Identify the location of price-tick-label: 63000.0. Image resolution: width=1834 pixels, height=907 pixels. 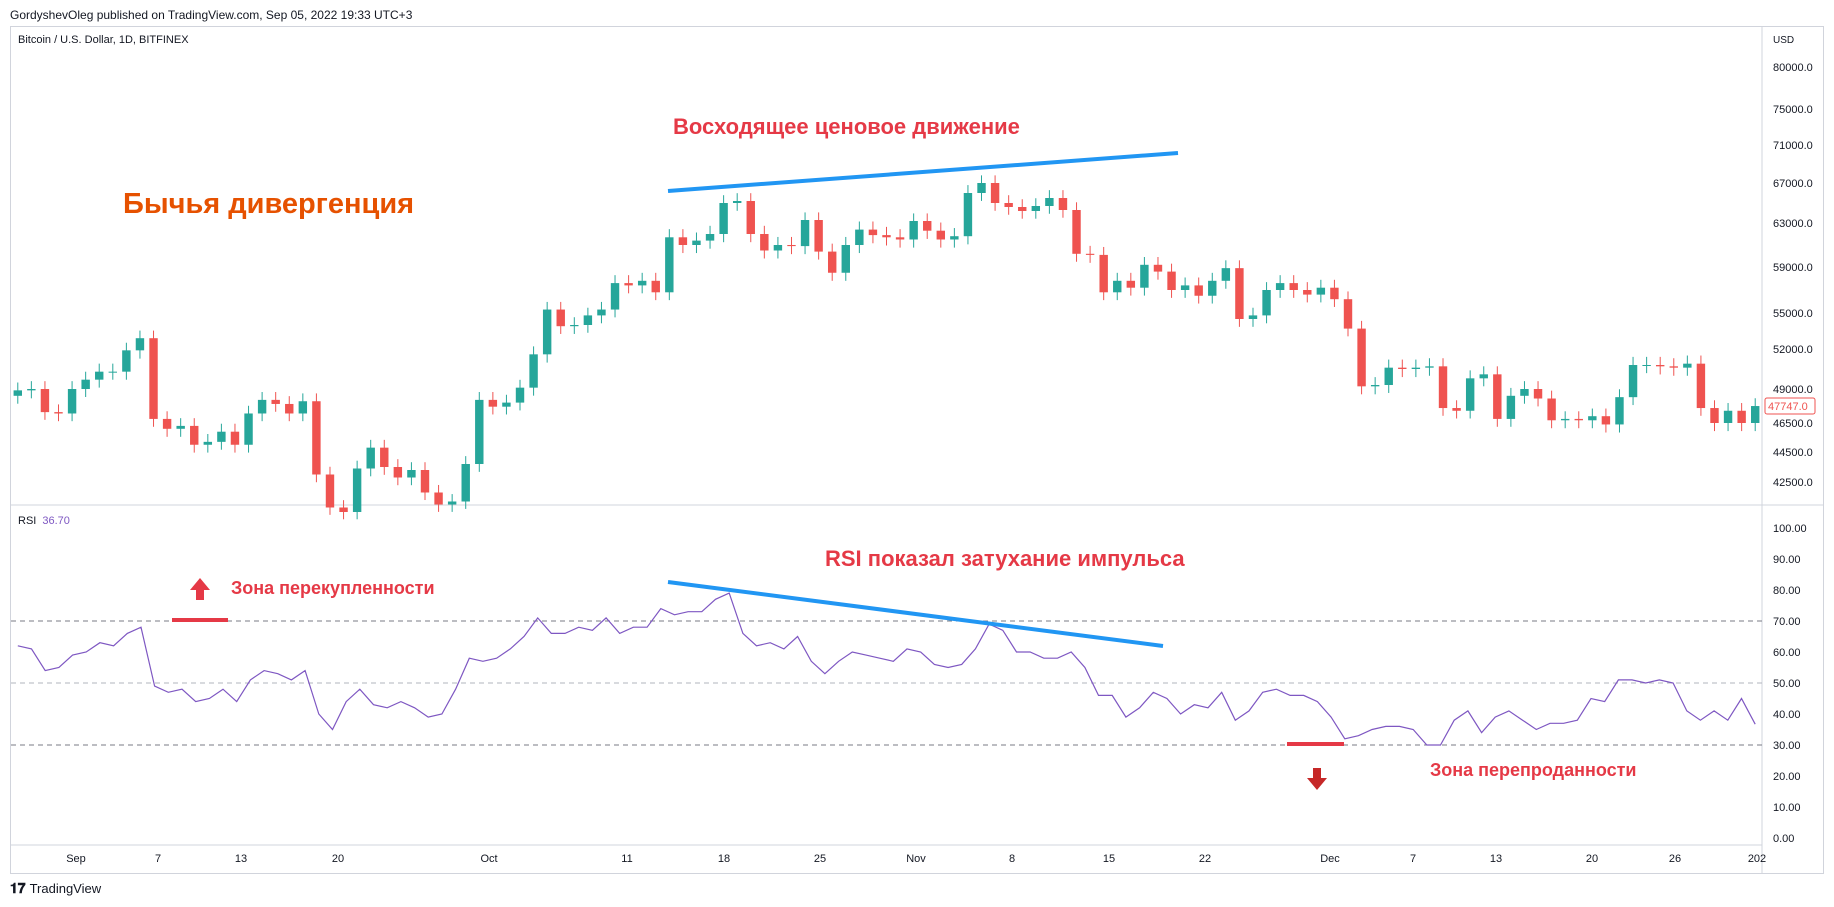
(1793, 224).